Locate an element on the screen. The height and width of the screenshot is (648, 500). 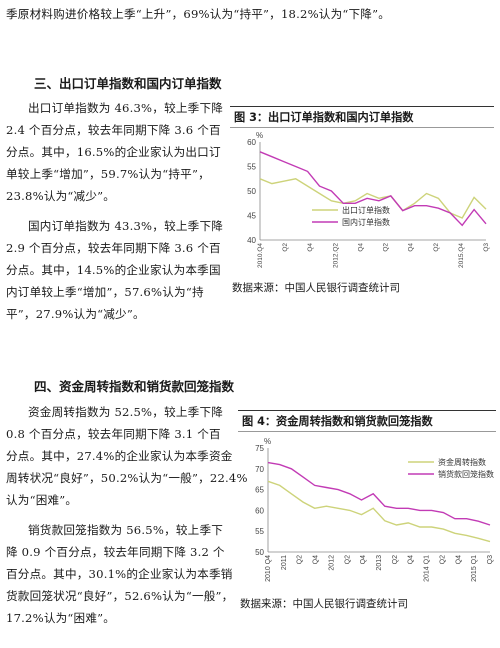
legend-label: 销货款回笼指数 is located at coordinates (466, 474).